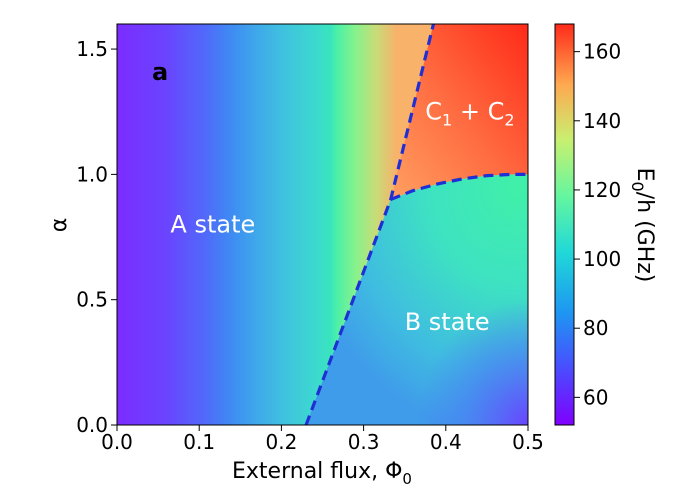 This screenshot has width=686, height=504. I want to click on heatmap-c-region, so click(459, 112).